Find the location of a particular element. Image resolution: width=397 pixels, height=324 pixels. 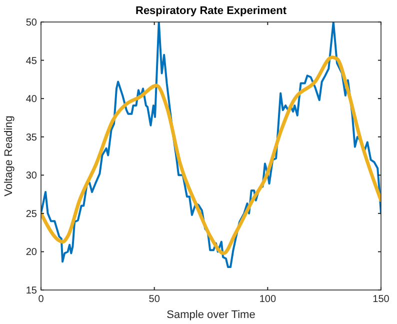

x-tick-label: 50 is located at coordinates (154, 299).